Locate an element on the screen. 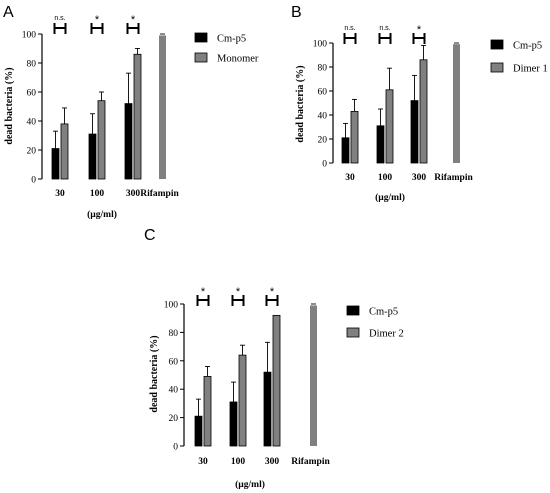 The height and width of the screenshot is (493, 550). panel-letter: B is located at coordinates (296, 12).